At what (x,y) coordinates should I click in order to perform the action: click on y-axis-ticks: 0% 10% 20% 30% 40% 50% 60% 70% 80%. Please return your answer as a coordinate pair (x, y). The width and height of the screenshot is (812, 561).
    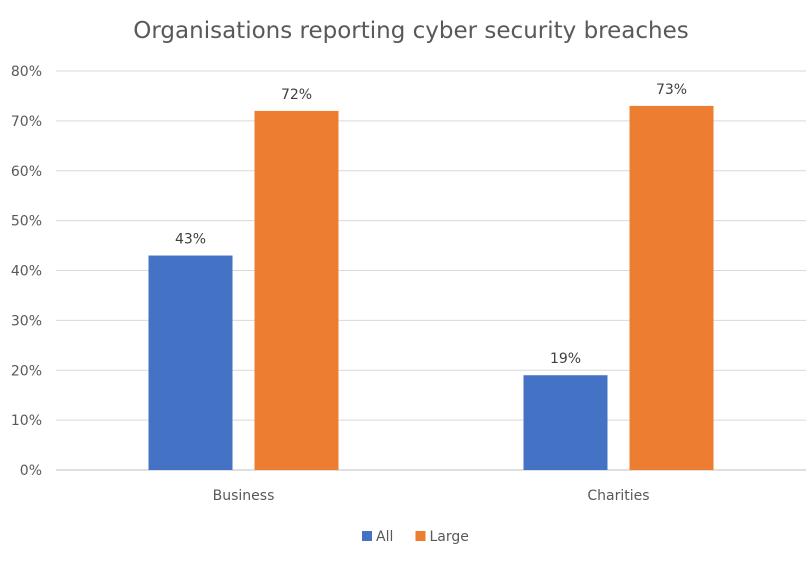
    Looking at the image, I should click on (26, 271).